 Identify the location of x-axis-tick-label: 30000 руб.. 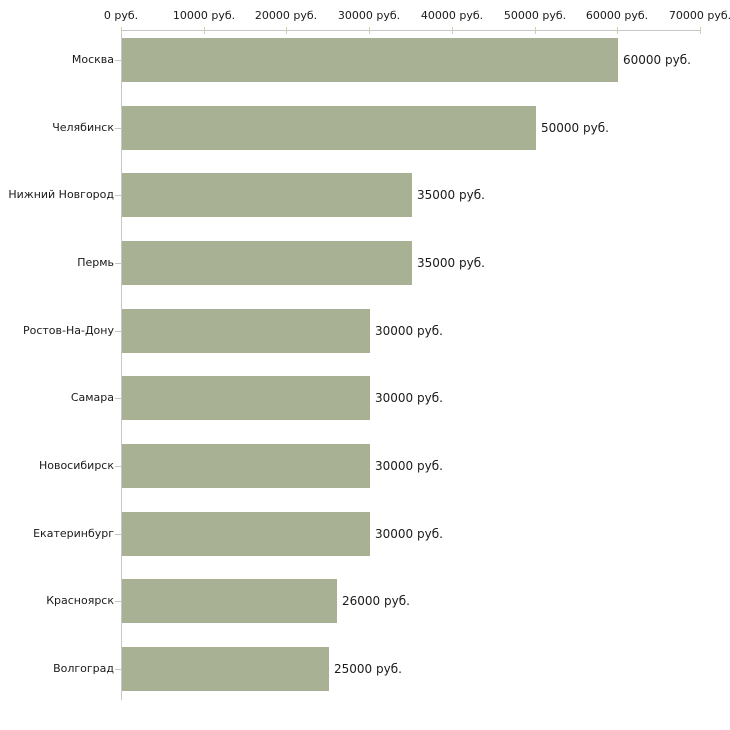
(369, 15).